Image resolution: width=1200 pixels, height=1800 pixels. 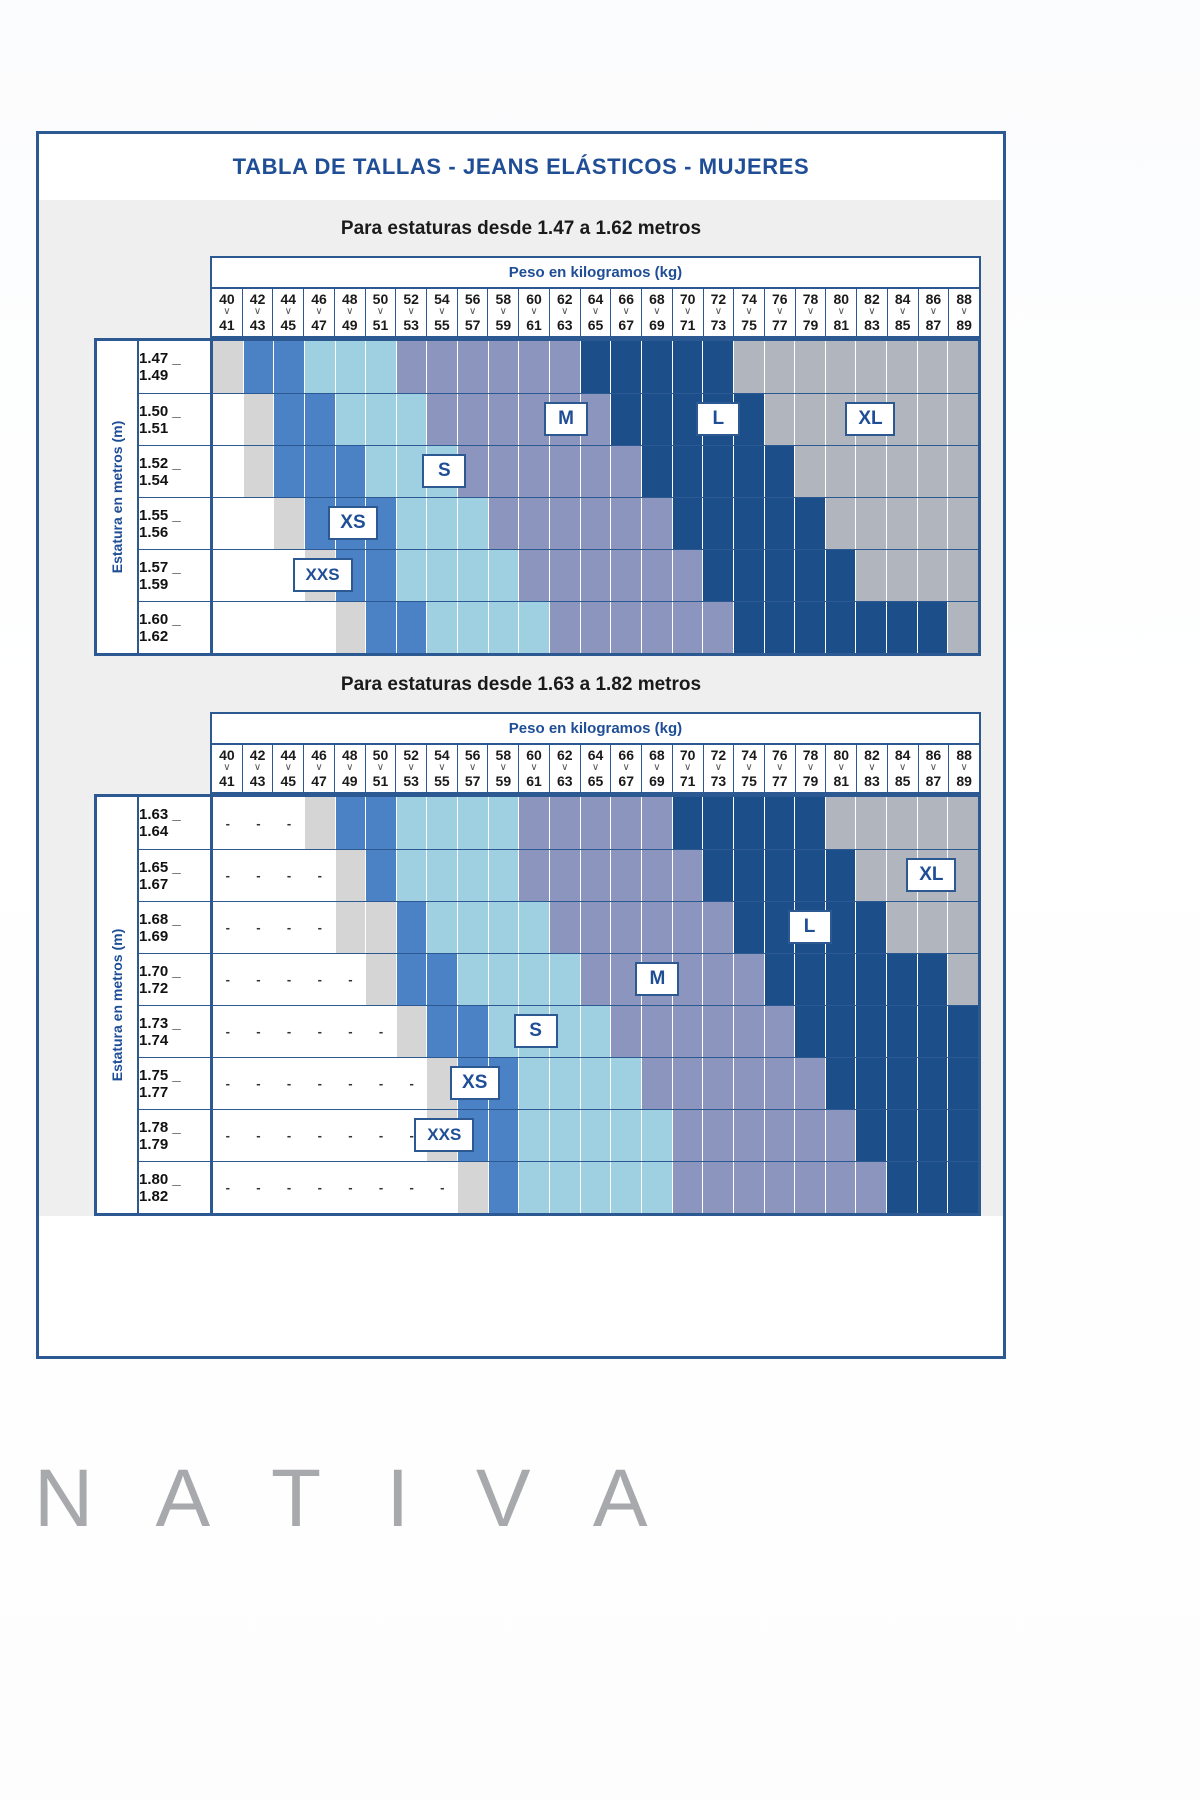 What do you see at coordinates (559, 875) in the screenshot?
I see `table-row: 1.65 _ 1.67- - - -` at bounding box center [559, 875].